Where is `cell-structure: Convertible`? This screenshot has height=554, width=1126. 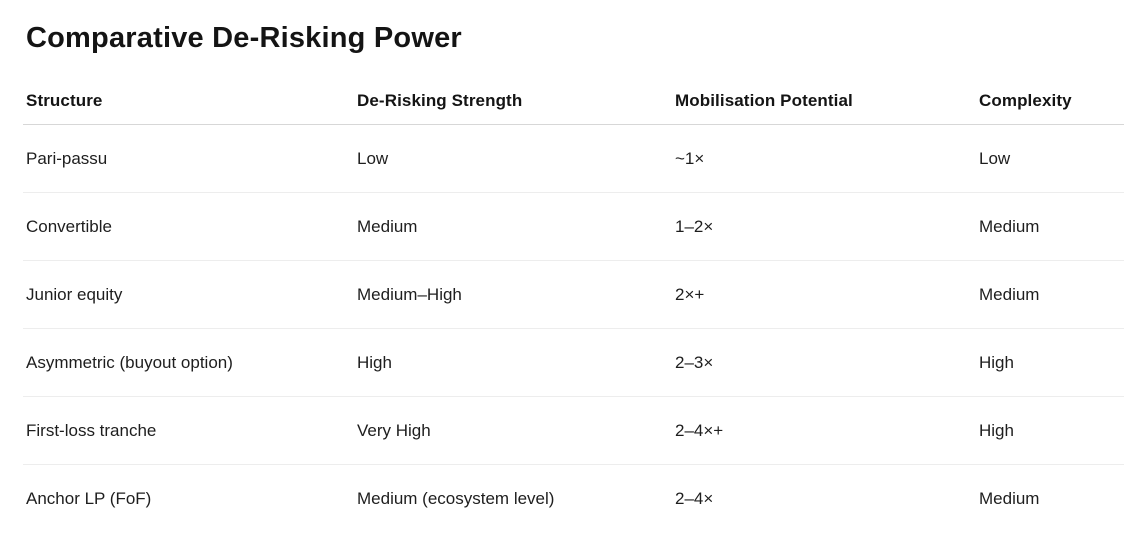
cell-structure: Convertible is located at coordinates (69, 226).